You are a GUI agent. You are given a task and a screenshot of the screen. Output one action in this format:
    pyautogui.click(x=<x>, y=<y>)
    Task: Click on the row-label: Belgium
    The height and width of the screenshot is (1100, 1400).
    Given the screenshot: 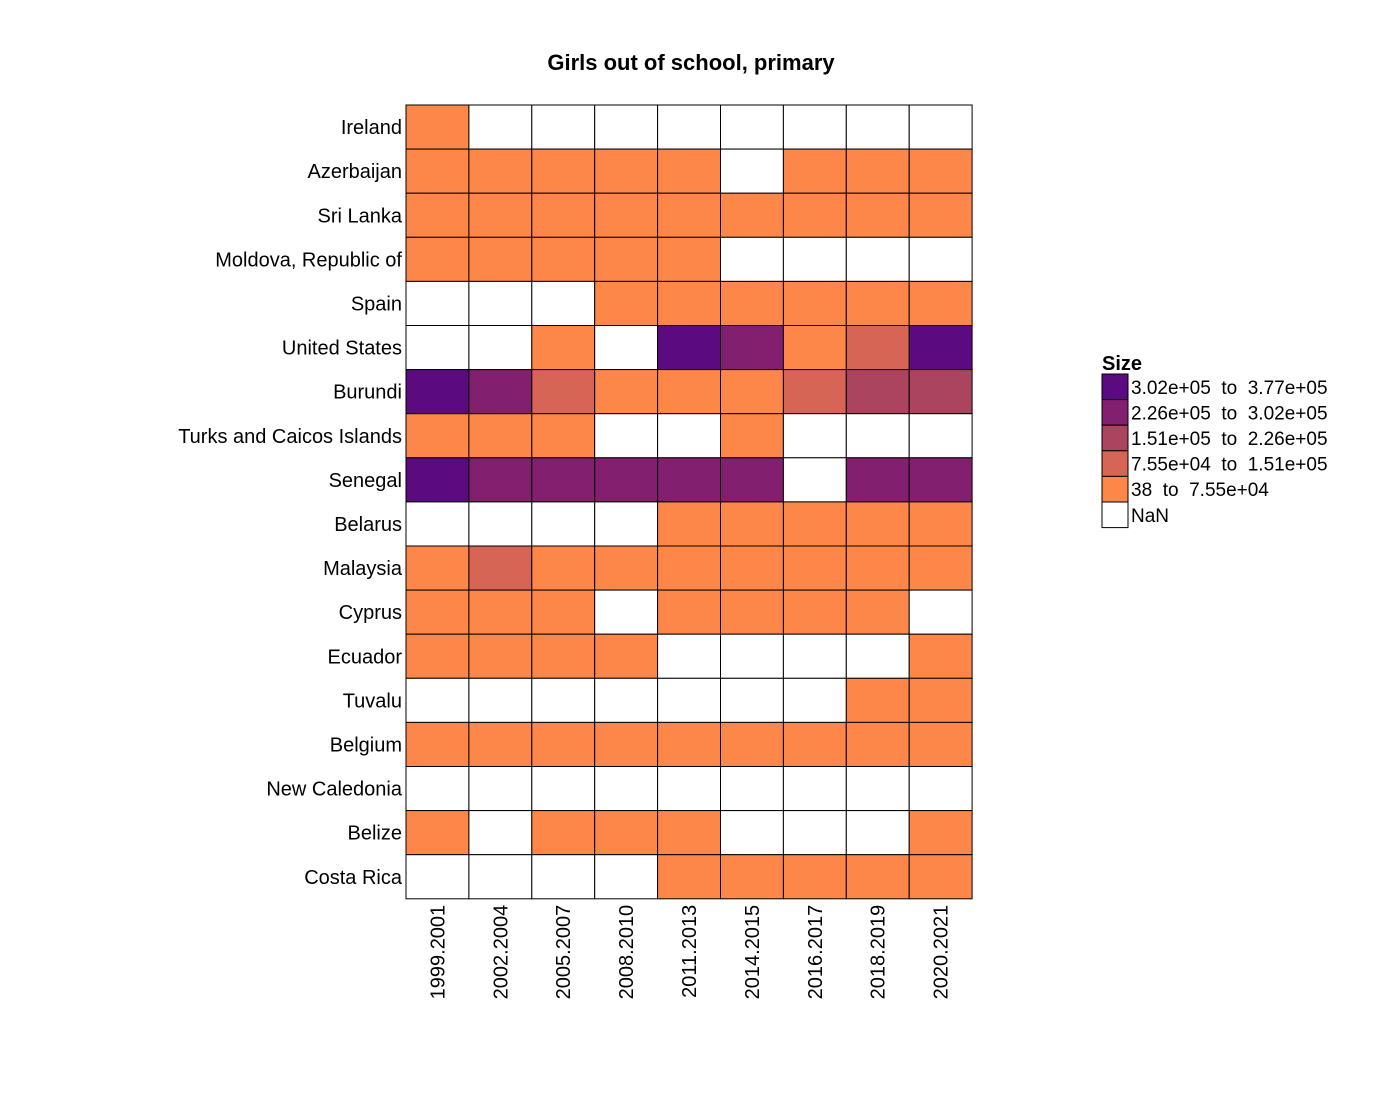 What is the action you would take?
    pyautogui.click(x=366, y=745)
    